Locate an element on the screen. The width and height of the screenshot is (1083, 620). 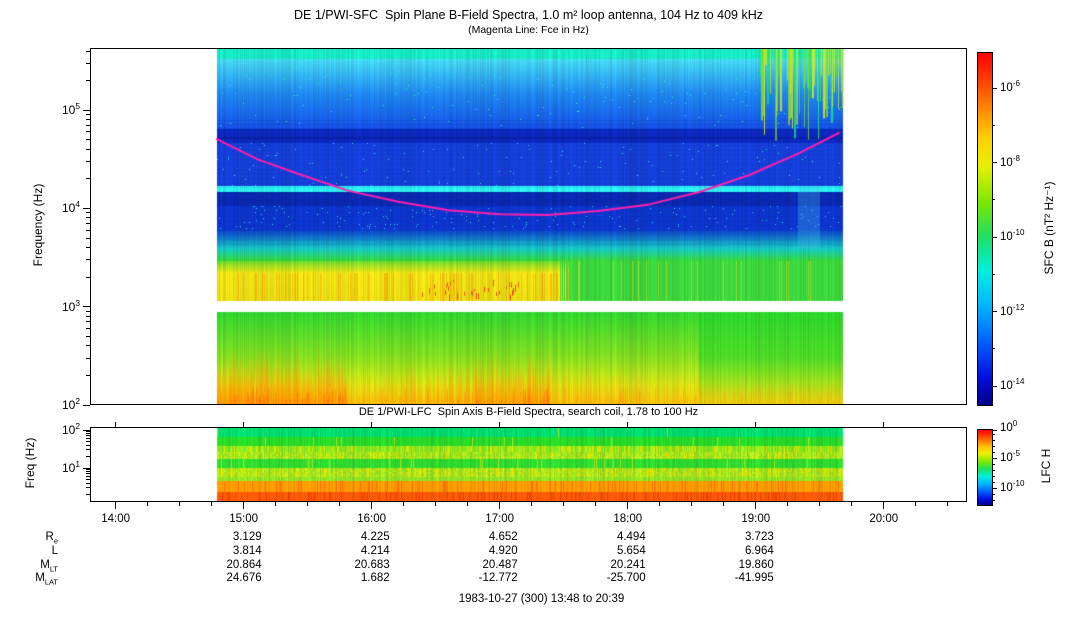
colorbar-tick-label: 10⁻⁵ is located at coordinates (1010, 456).